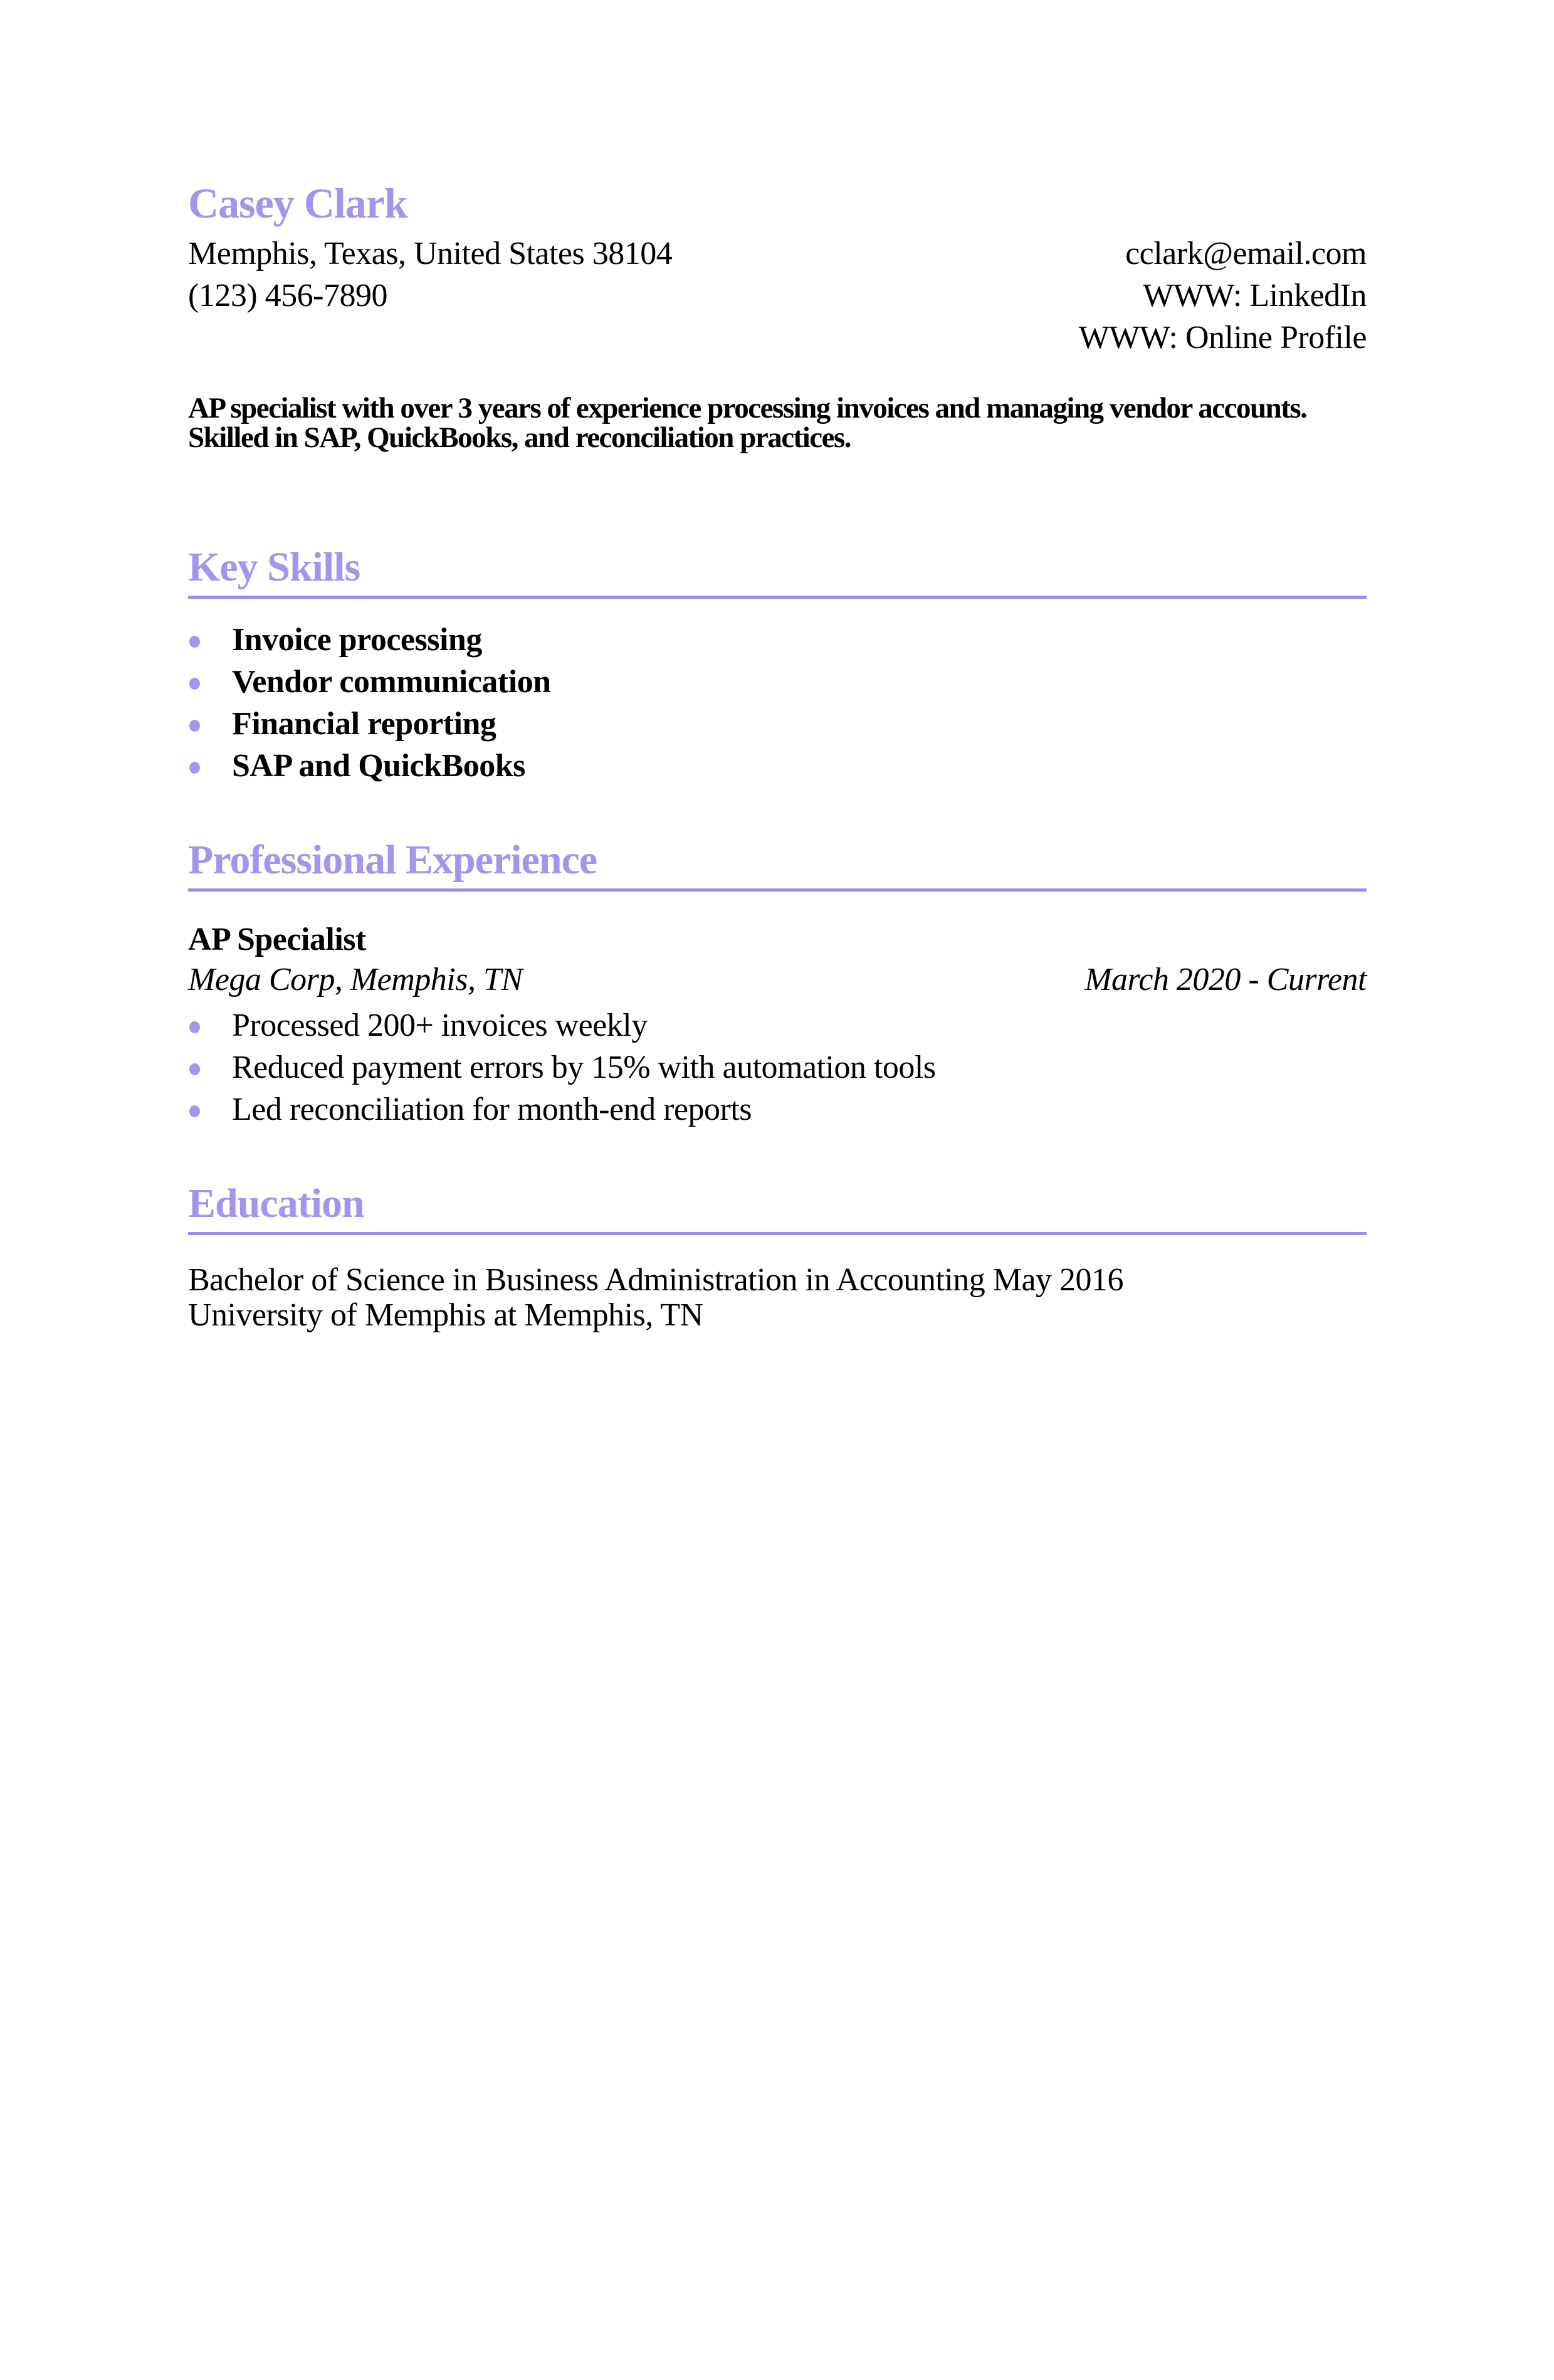  I want to click on list-item: Invoice processing, so click(777, 640).